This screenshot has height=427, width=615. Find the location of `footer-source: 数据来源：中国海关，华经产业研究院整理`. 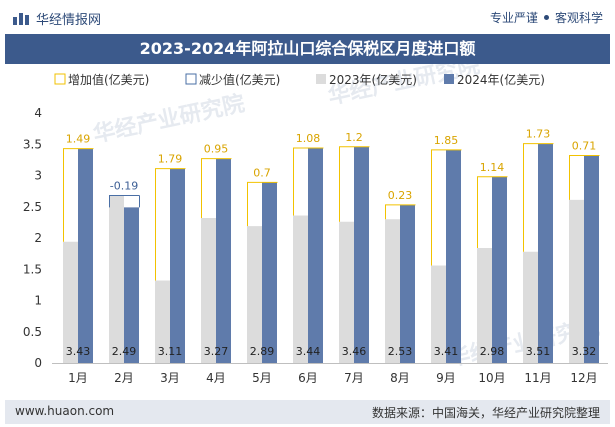

footer-source: 数据来源：中国海关，华经产业研究院整理 is located at coordinates (485, 413).